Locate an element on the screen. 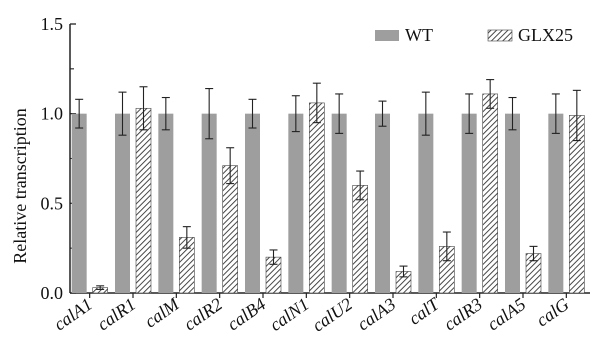 This screenshot has width=590, height=347. bar-wt-calN1 is located at coordinates (296, 203).